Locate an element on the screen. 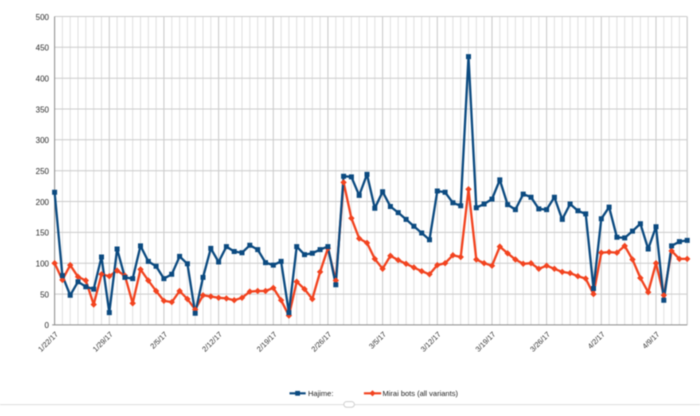  svg-text: 350 is located at coordinates (43, 109).